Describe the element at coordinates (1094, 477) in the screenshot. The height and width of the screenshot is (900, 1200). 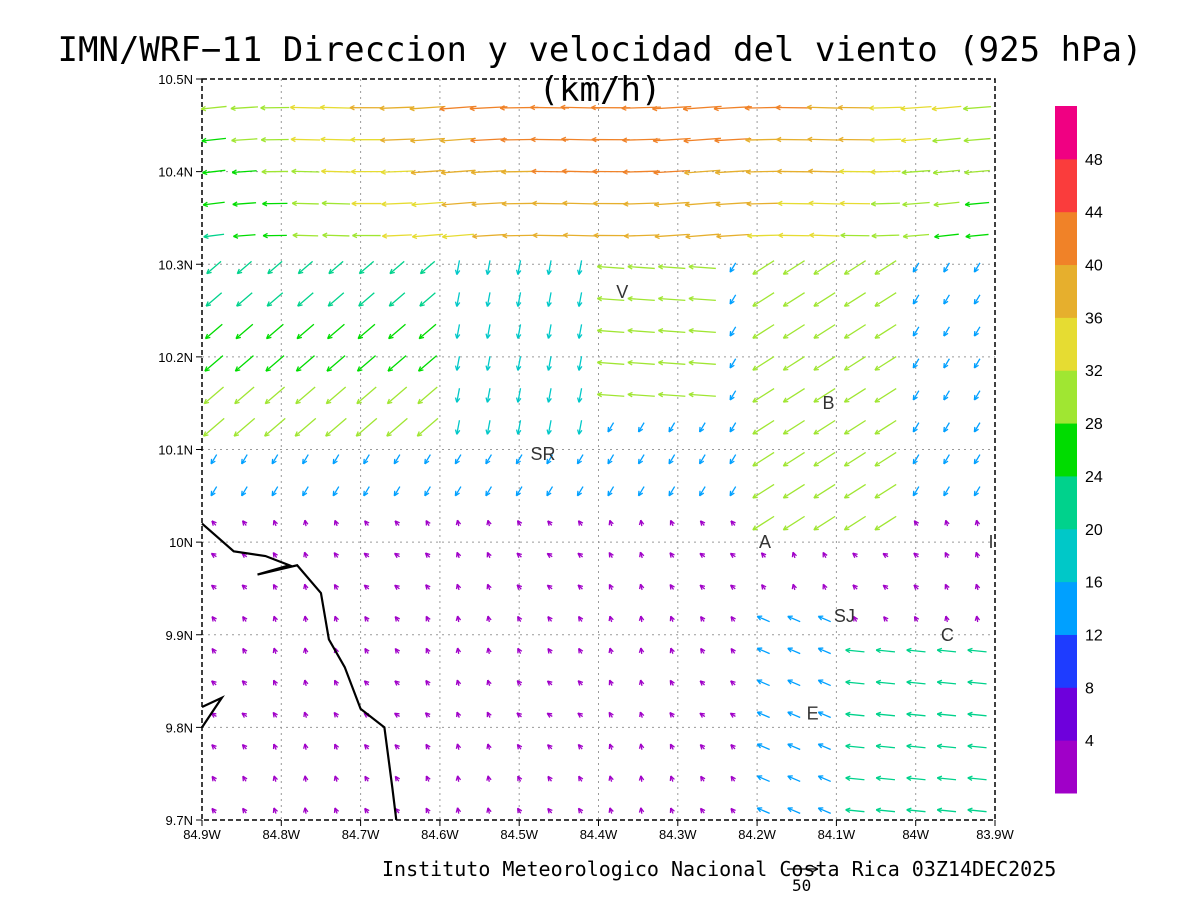
I see `color-bar-label: 24` at that location.